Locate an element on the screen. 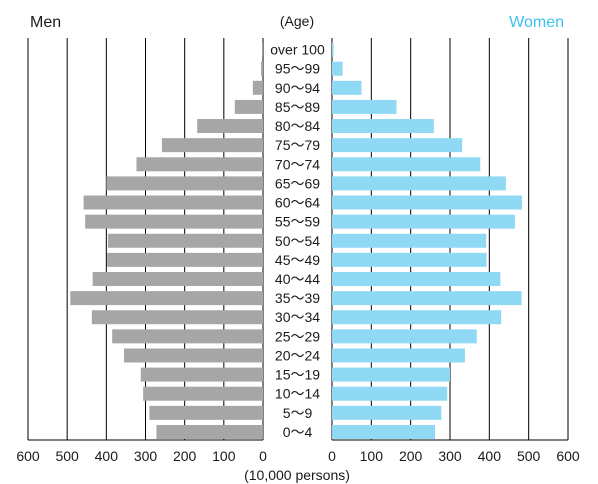 This screenshot has height=484, width=598. women-tick-label: 600 is located at coordinates (568, 456).